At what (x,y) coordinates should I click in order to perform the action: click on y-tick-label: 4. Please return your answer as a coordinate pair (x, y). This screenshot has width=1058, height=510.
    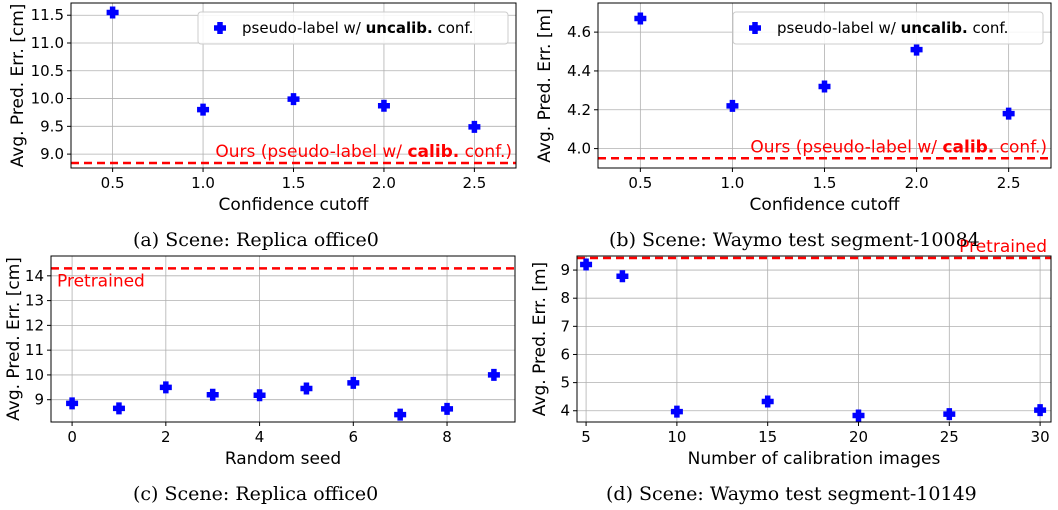
    Looking at the image, I should click on (565, 411).